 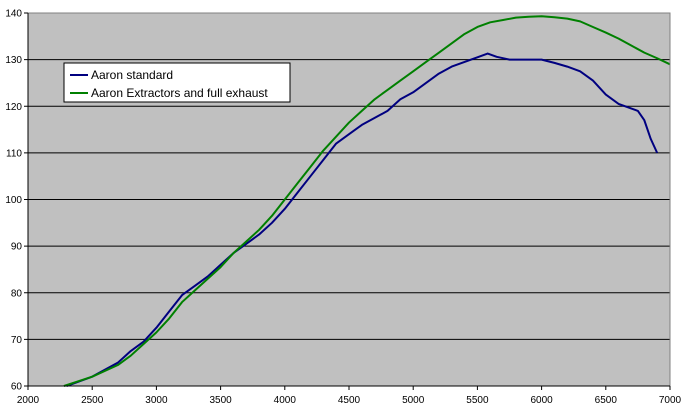 I want to click on y-tick-label-70: 70, so click(x=17, y=340).